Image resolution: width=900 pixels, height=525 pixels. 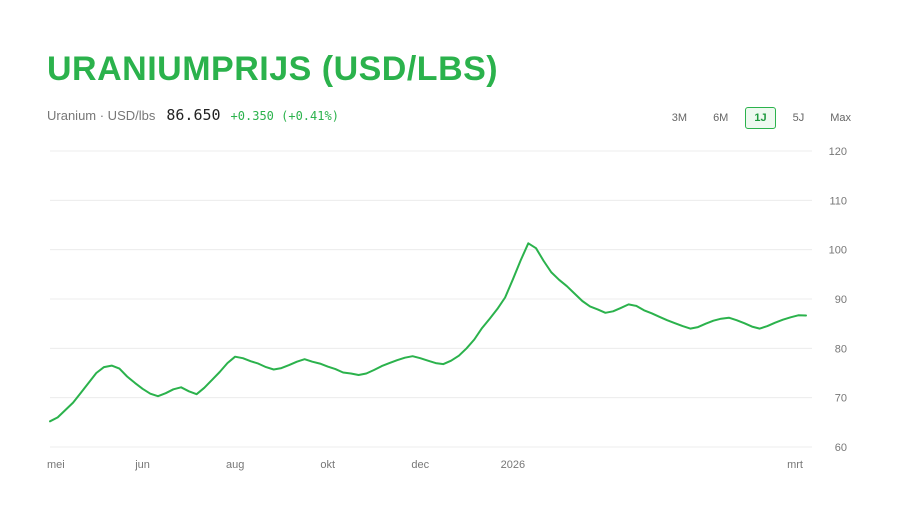 What do you see at coordinates (841, 399) in the screenshot?
I see `y-tick-label: 70` at bounding box center [841, 399].